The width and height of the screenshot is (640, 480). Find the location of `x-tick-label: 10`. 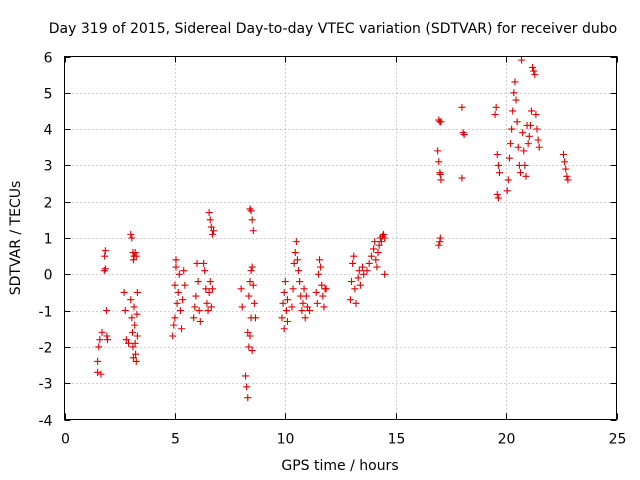

x-tick-label: 10 is located at coordinates (286, 440).